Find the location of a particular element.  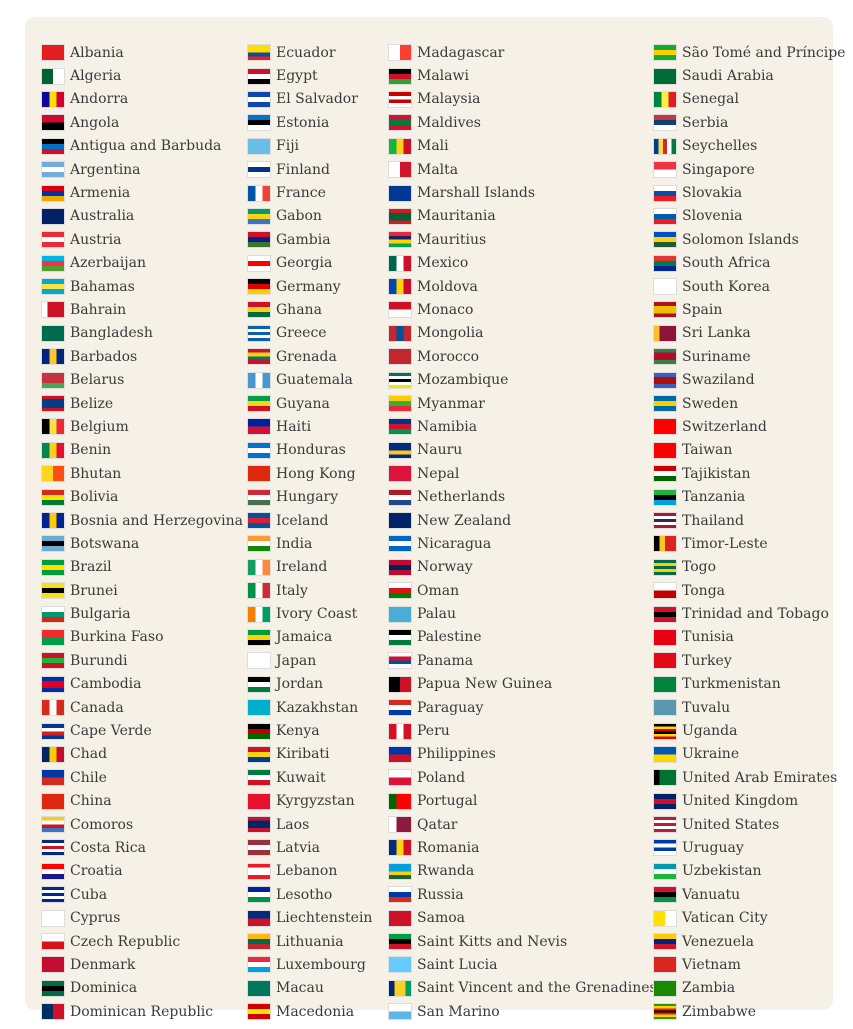

country-item: United States is located at coordinates (749, 824).